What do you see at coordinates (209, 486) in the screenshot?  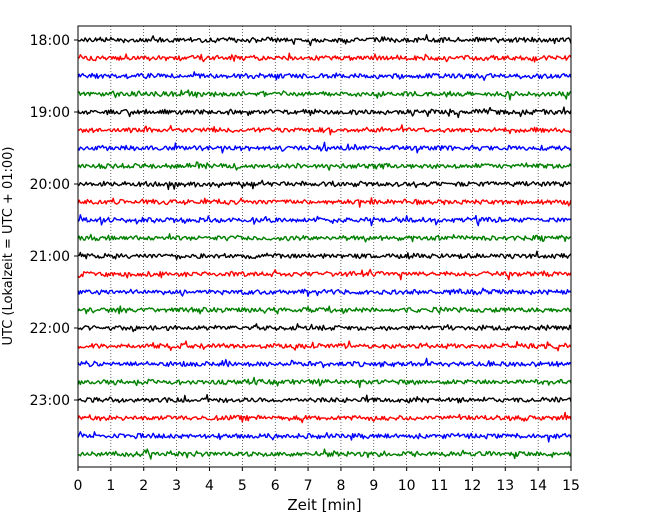 I see `x-tick-label-4: 4` at bounding box center [209, 486].